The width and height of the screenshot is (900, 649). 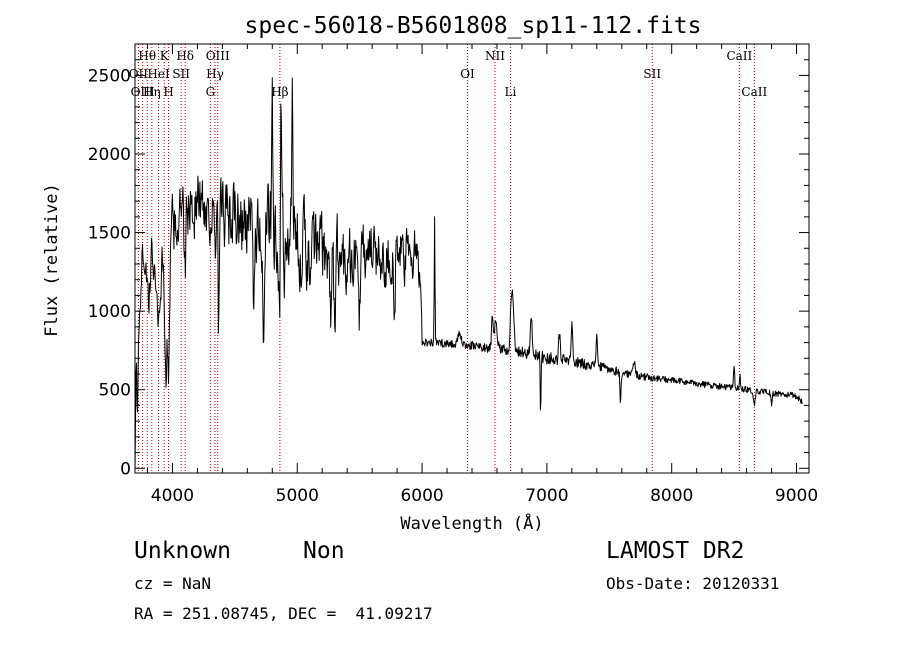 I want to click on spectral-line-label: K, so click(x=165, y=56).